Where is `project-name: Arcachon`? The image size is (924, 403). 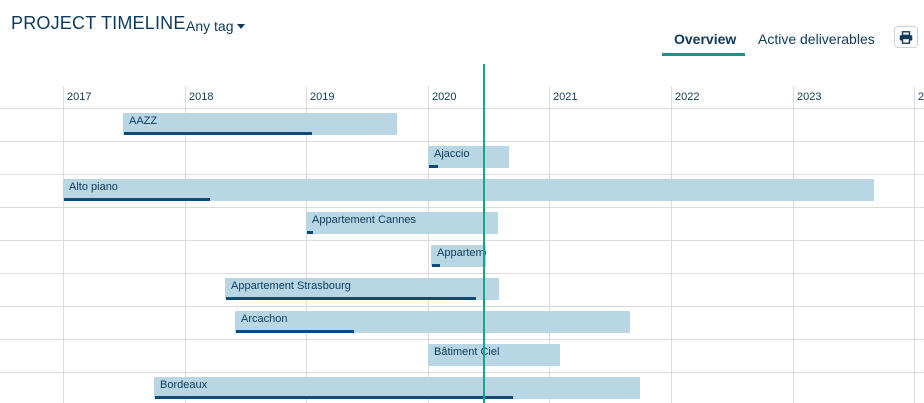
project-name: Arcachon is located at coordinates (264, 319).